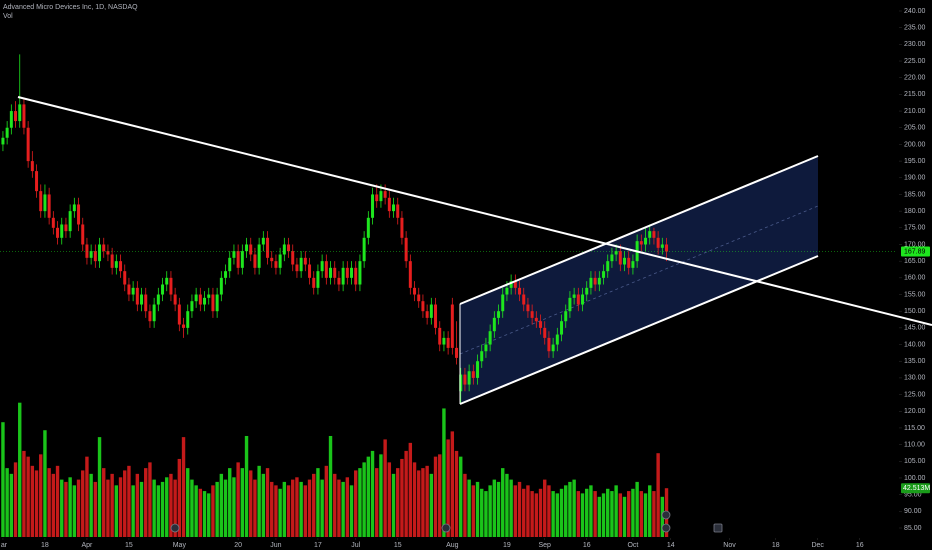 The width and height of the screenshot is (932, 550). I want to click on x-tick-label: Sep, so click(544, 545).